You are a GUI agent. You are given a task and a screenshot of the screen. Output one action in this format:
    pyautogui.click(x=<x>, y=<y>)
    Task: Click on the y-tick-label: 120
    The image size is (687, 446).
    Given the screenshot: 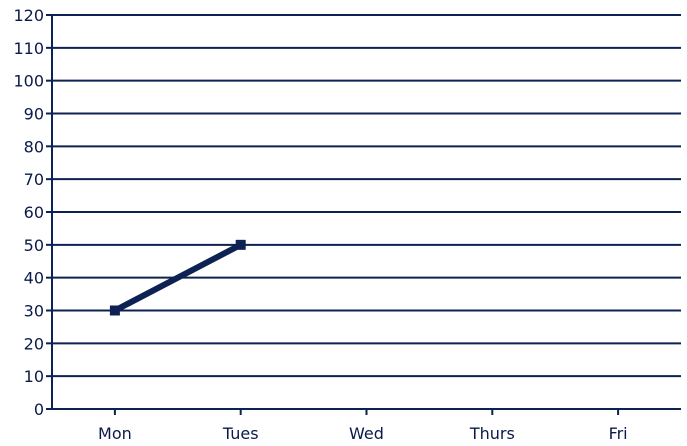 What is the action you would take?
    pyautogui.click(x=28, y=15)
    